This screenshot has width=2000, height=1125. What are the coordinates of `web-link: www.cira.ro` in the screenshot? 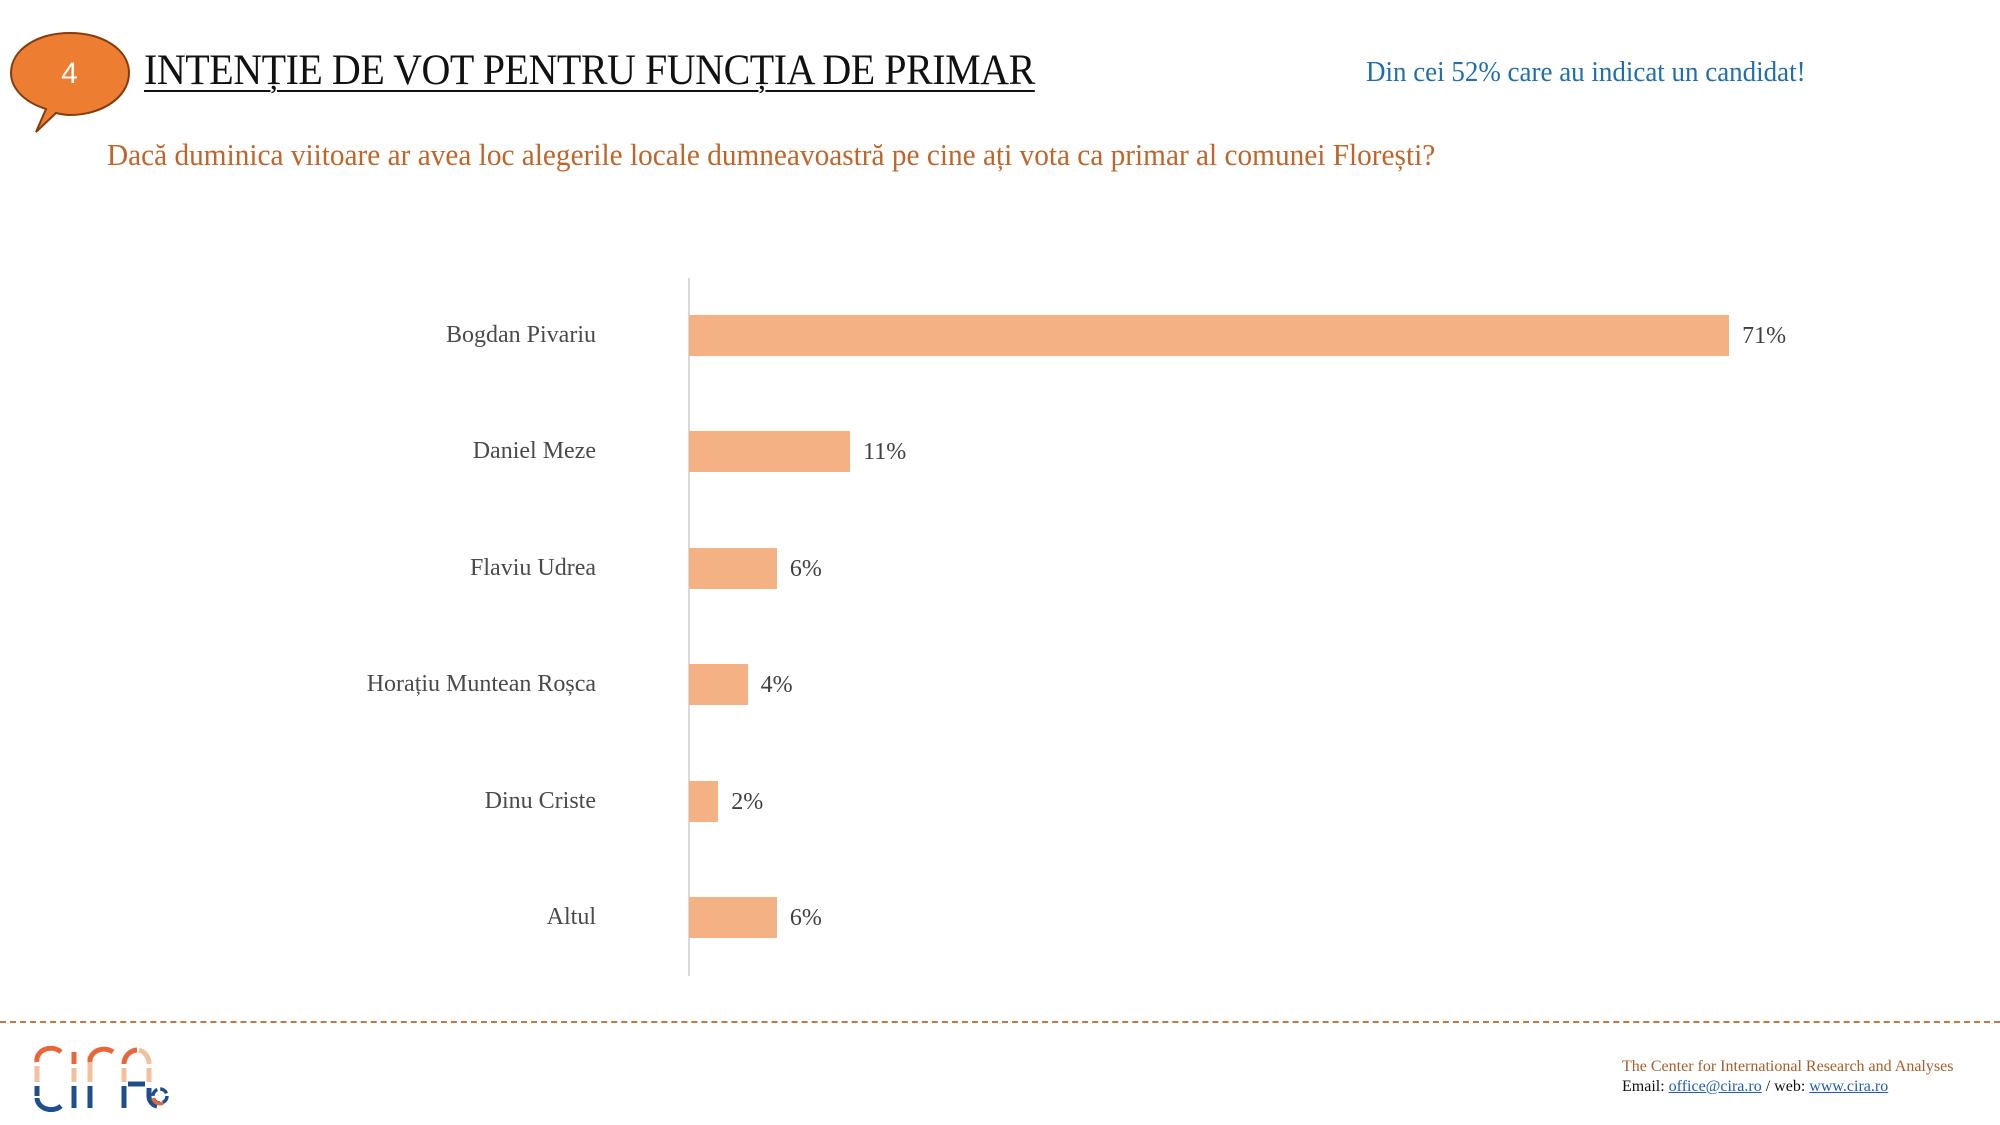 It's located at (1849, 1086).